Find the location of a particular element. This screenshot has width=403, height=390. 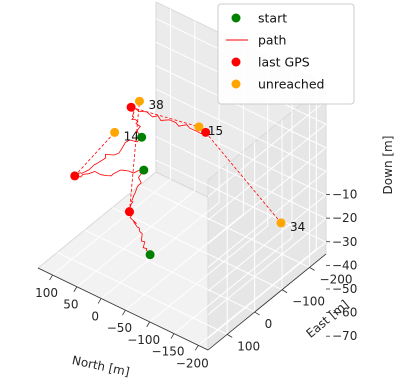

point-label: 34 is located at coordinates (297, 227).